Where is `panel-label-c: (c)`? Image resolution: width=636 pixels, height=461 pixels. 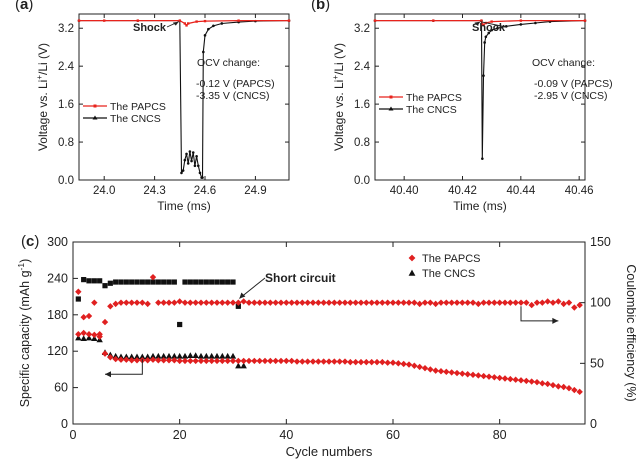
panel-label-c: (c) is located at coordinates (30, 241).